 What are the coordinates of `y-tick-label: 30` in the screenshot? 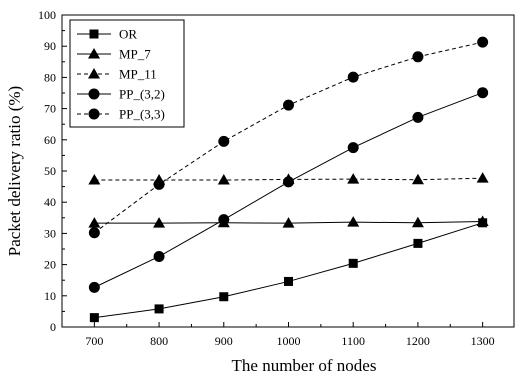 It's located at (50, 233).